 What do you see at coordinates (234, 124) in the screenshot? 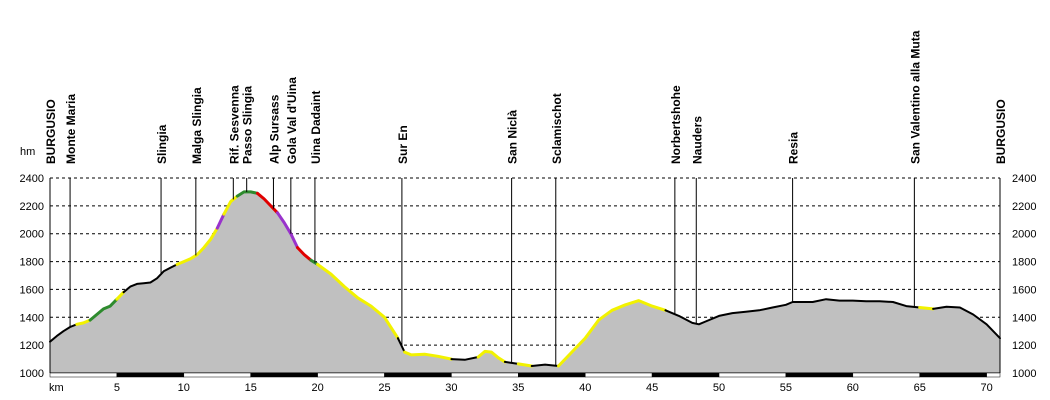
I see `place-label: Rif. Sesvenna` at bounding box center [234, 124].